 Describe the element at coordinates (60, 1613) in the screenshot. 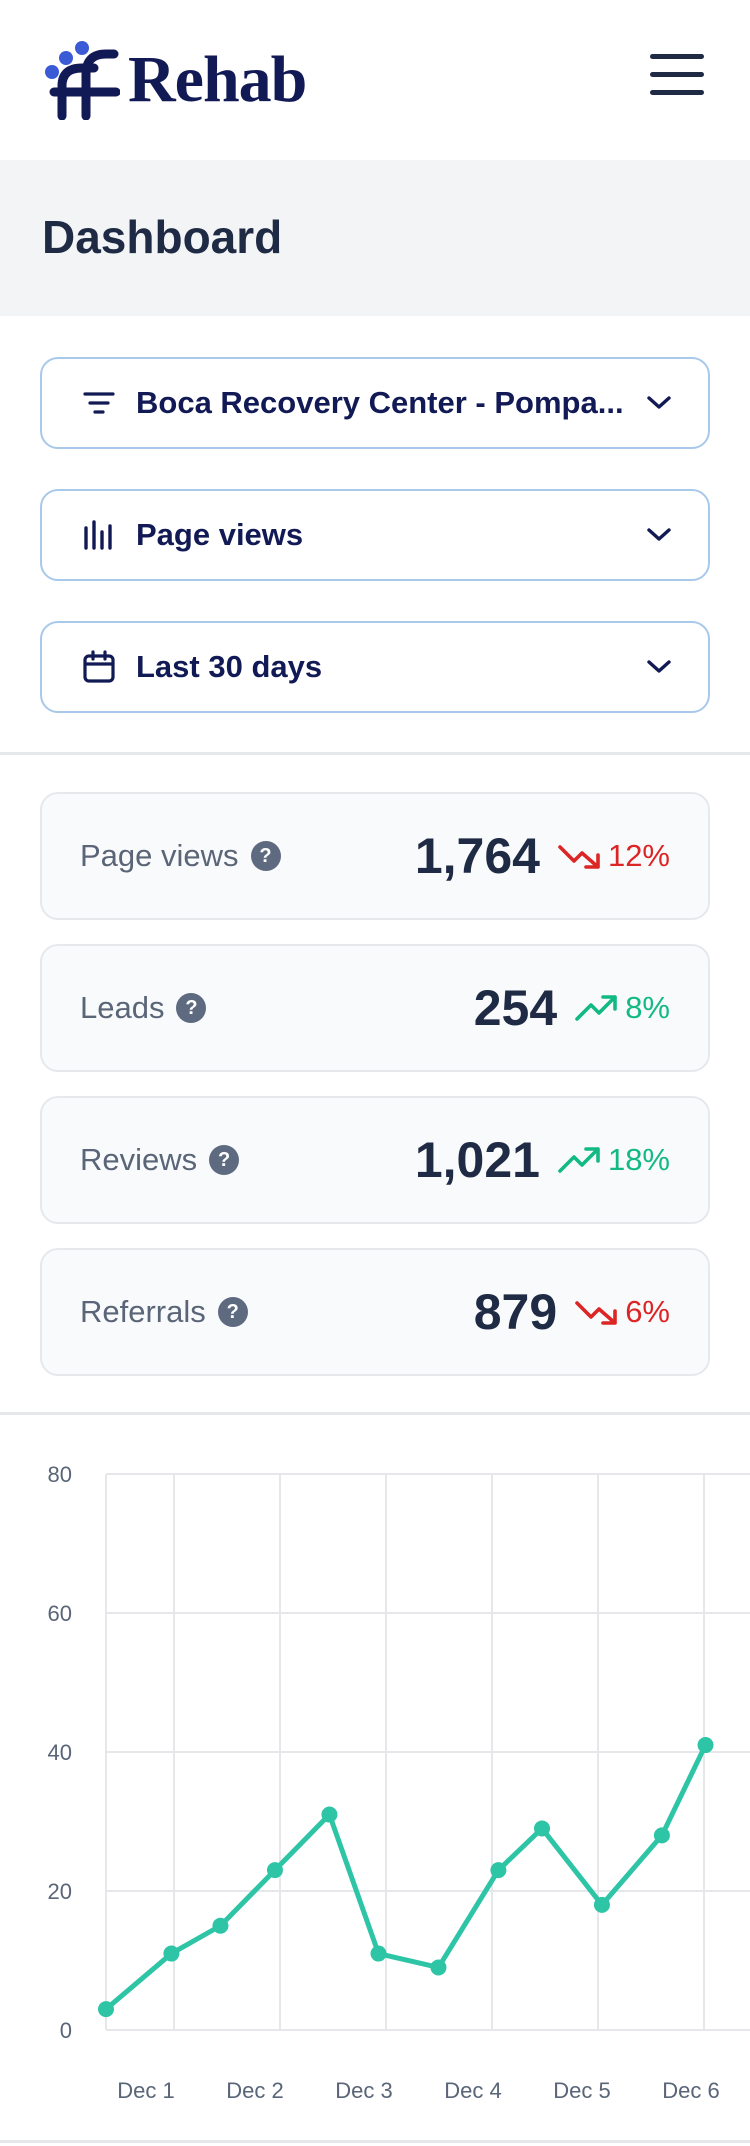

I see `y-tick-label: 60` at that location.